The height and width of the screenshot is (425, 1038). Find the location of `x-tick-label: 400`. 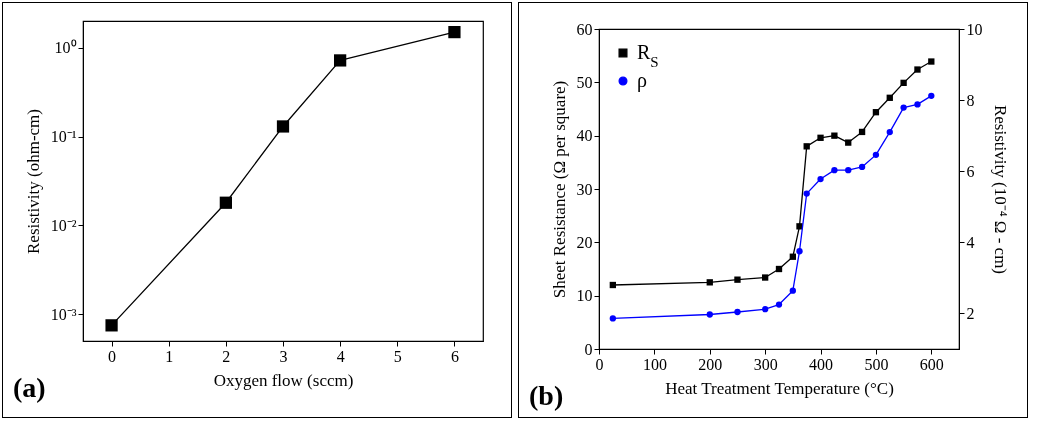

x-tick-label: 400 is located at coordinates (821, 364).